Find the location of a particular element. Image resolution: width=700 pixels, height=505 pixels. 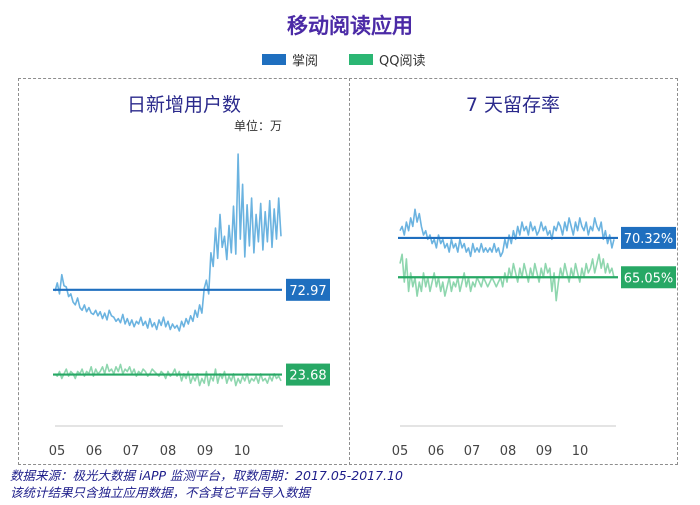

chart-title-left: 日新增用户数 is located at coordinates (184, 105).